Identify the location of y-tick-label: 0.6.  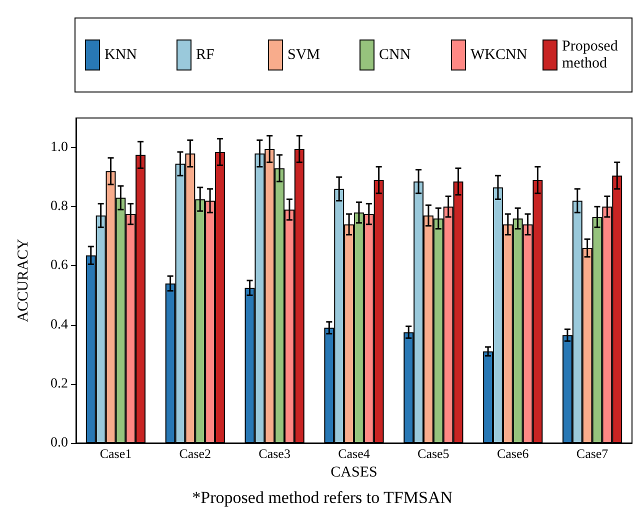
(59, 266).